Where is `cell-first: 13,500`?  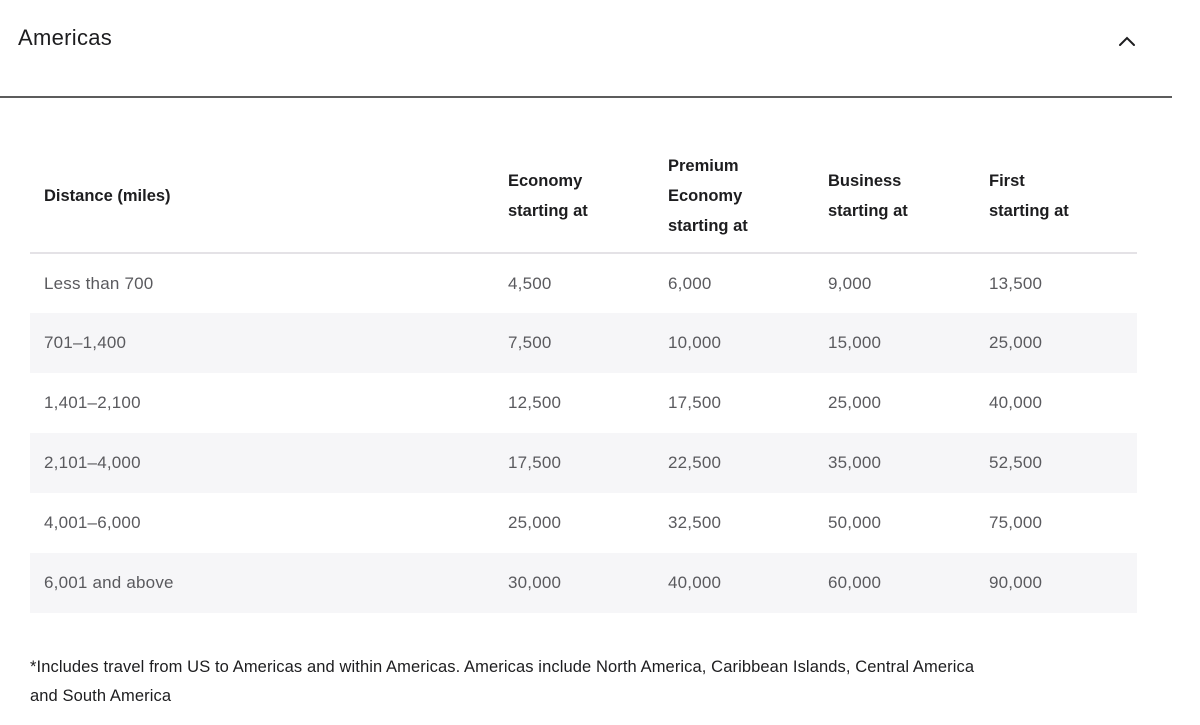 cell-first: 13,500 is located at coordinates (1016, 283).